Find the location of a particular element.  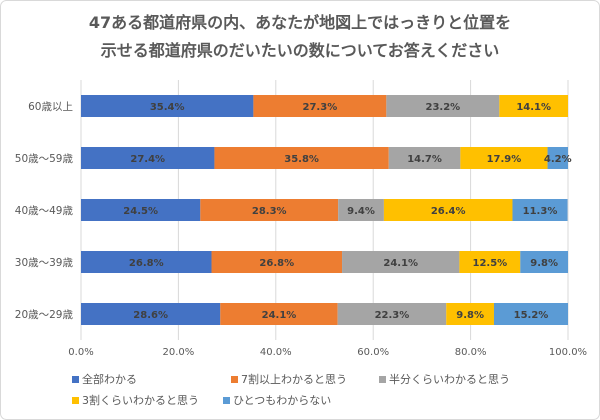

x-tick-label: 0.0% is located at coordinates (80, 352).